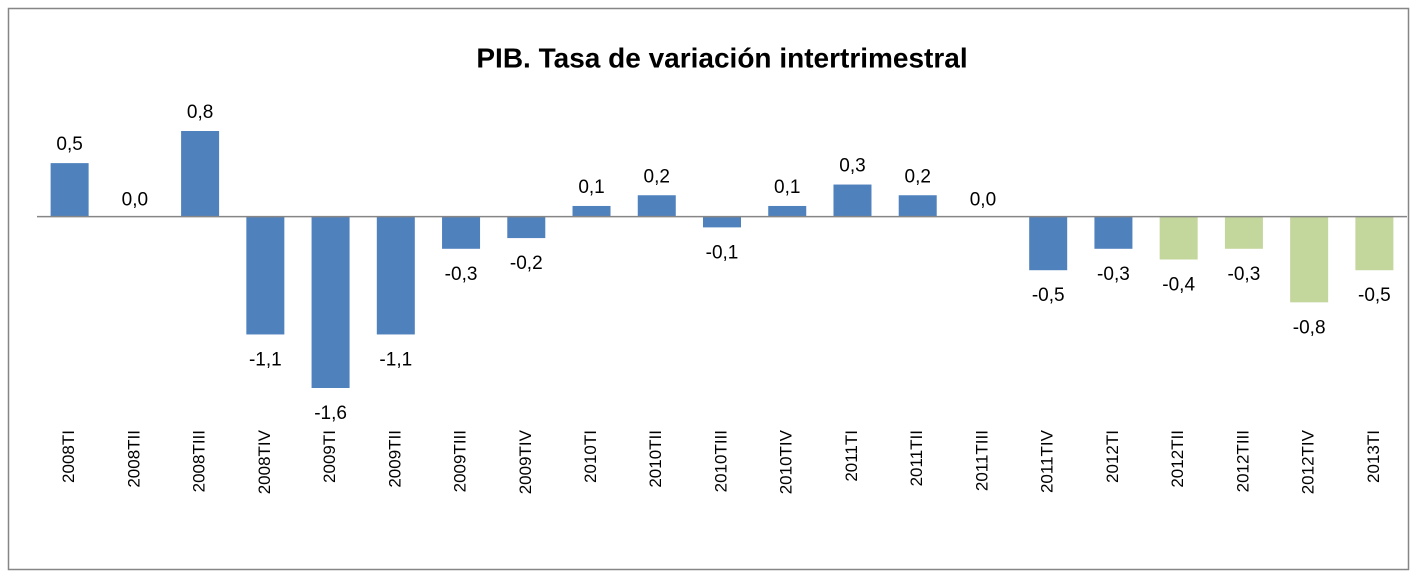 The height and width of the screenshot is (579, 1417). What do you see at coordinates (1177, 459) in the screenshot?
I see `x-tick-label: 2012TII` at bounding box center [1177, 459].